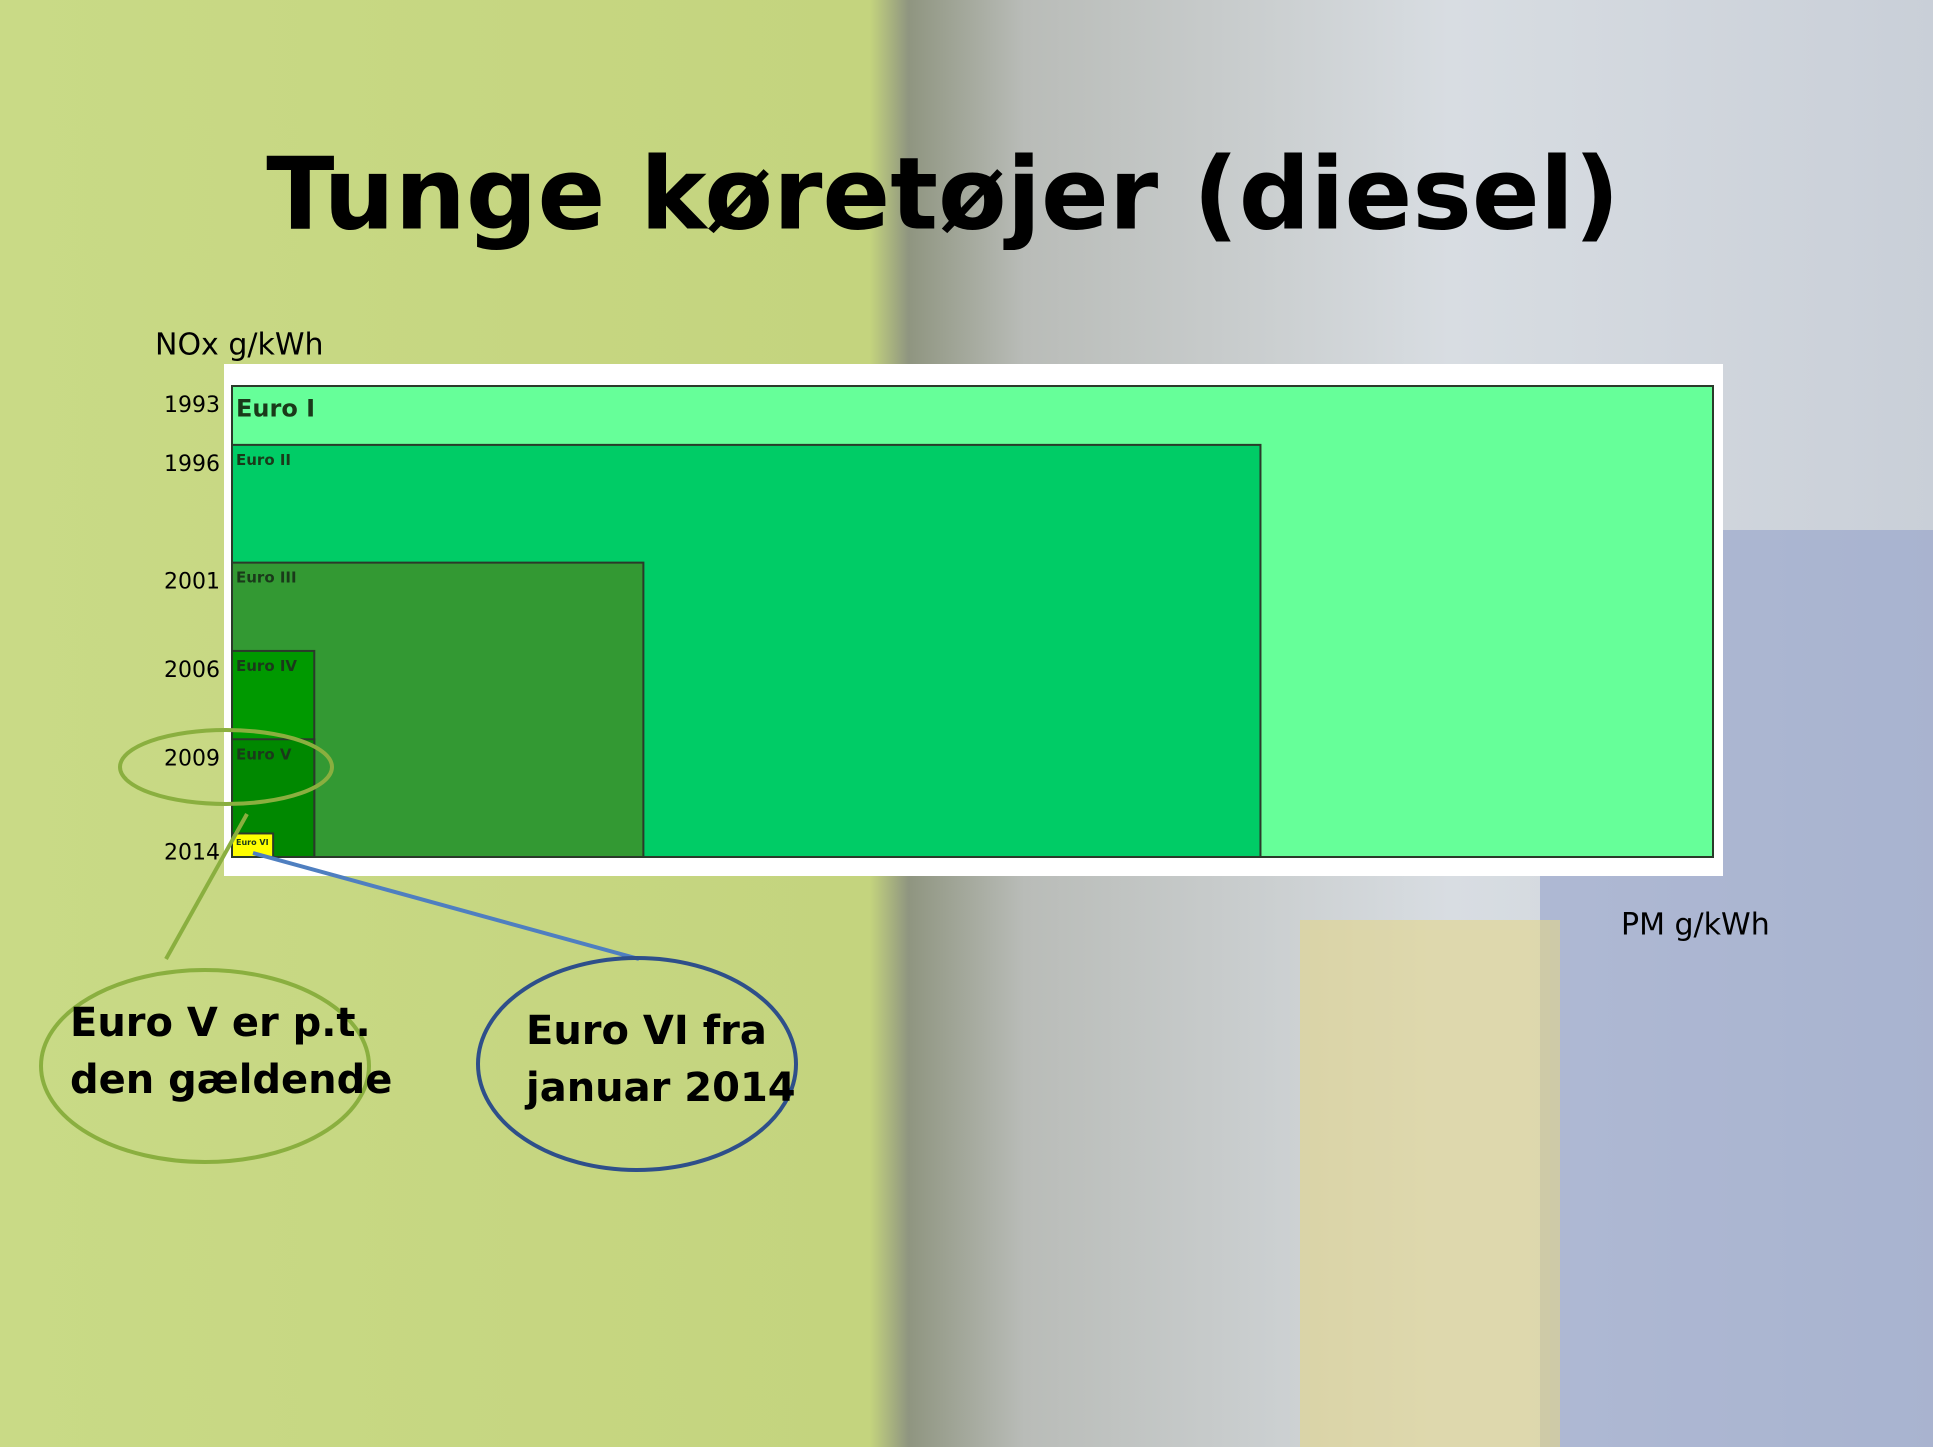 The width and height of the screenshot is (1933, 1447). What do you see at coordinates (192, 758) in the screenshot?
I see `year-label: 2009` at bounding box center [192, 758].